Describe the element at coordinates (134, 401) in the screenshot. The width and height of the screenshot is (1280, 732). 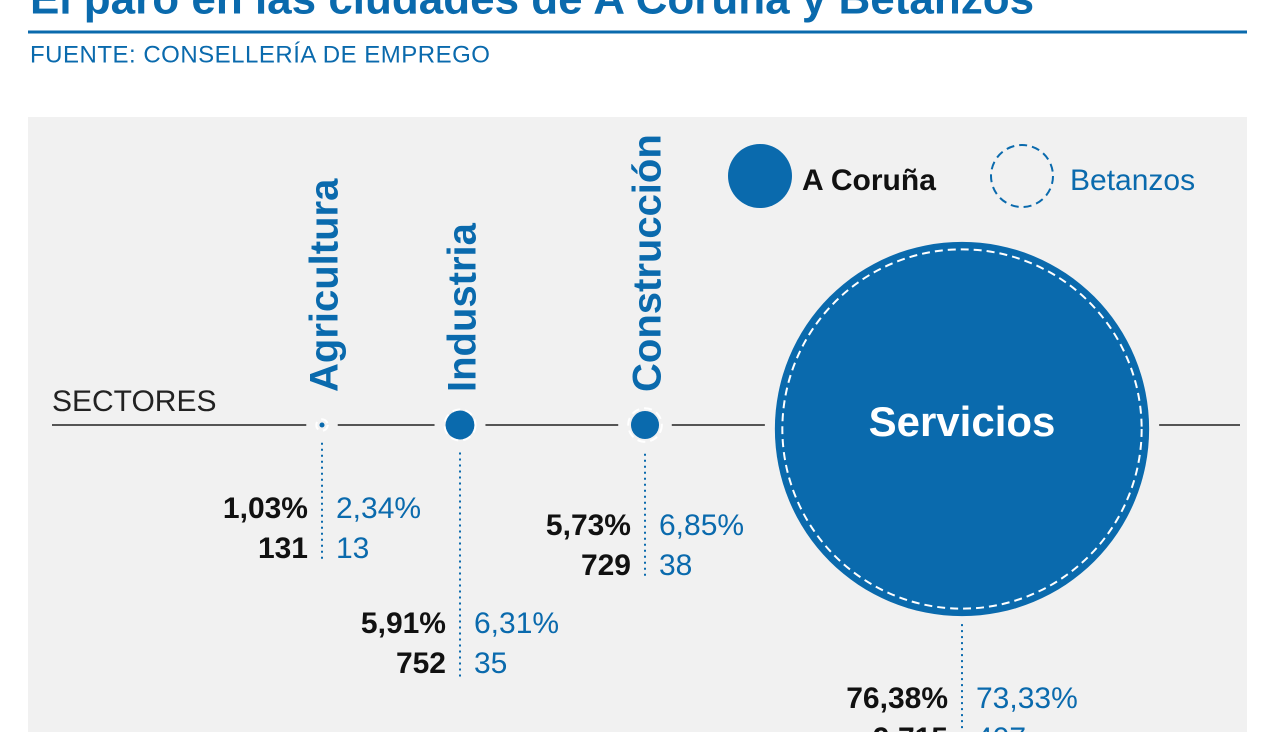
I see `axis-label: SECTORES` at that location.